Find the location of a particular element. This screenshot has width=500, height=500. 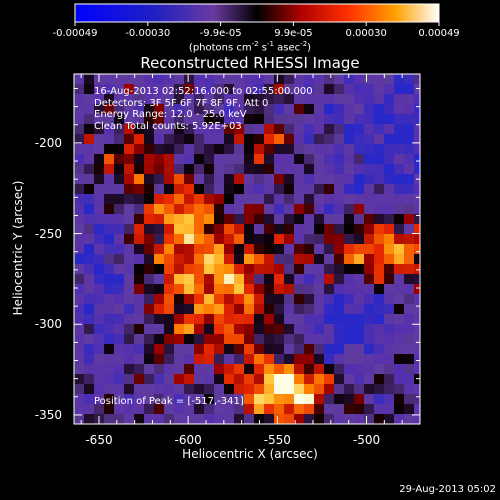

y-tick-label: -300 is located at coordinates (48, 324).